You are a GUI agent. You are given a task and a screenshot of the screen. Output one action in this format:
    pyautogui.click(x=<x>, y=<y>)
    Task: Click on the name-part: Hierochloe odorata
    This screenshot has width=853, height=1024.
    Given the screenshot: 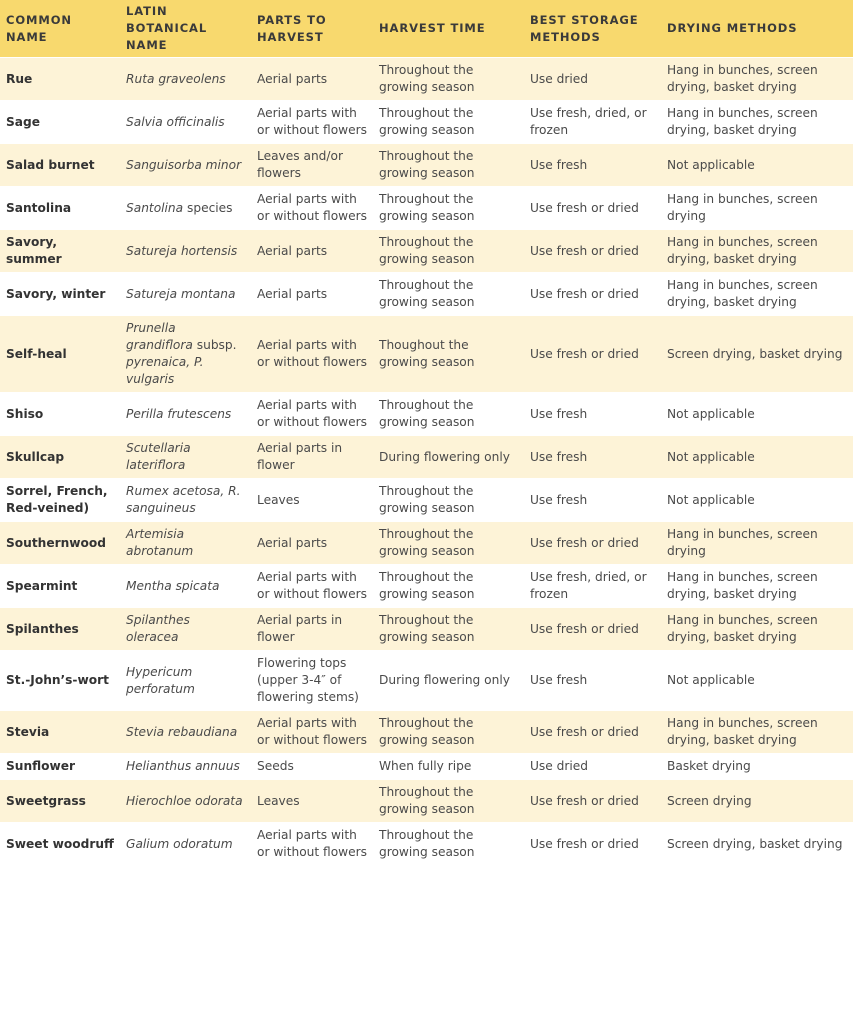 What is the action you would take?
    pyautogui.click(x=184, y=800)
    